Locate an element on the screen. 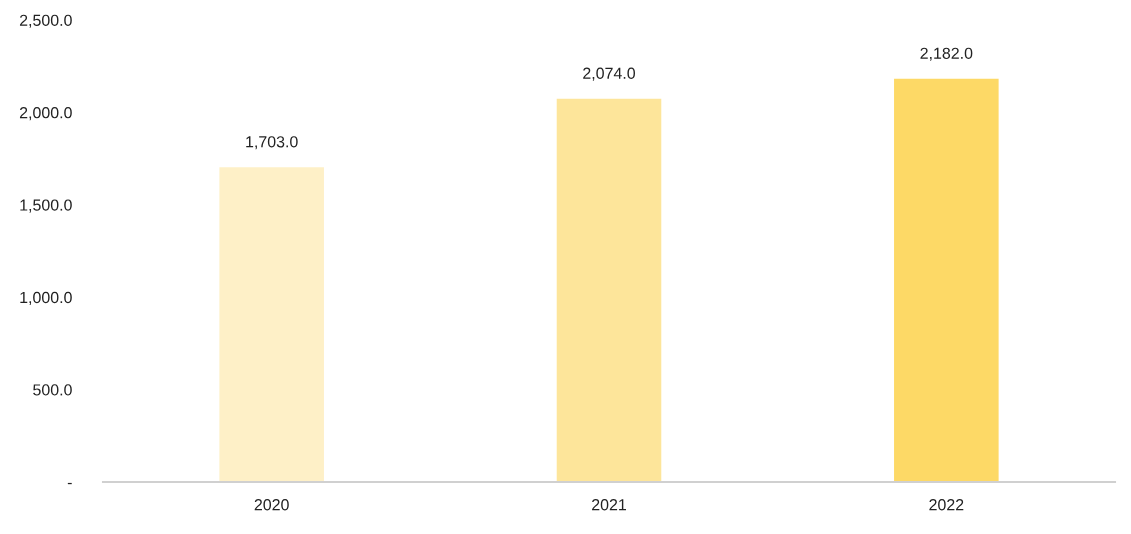 This screenshot has width=1131, height=534. y-tick-label: 2,500.0 is located at coordinates (45, 21).